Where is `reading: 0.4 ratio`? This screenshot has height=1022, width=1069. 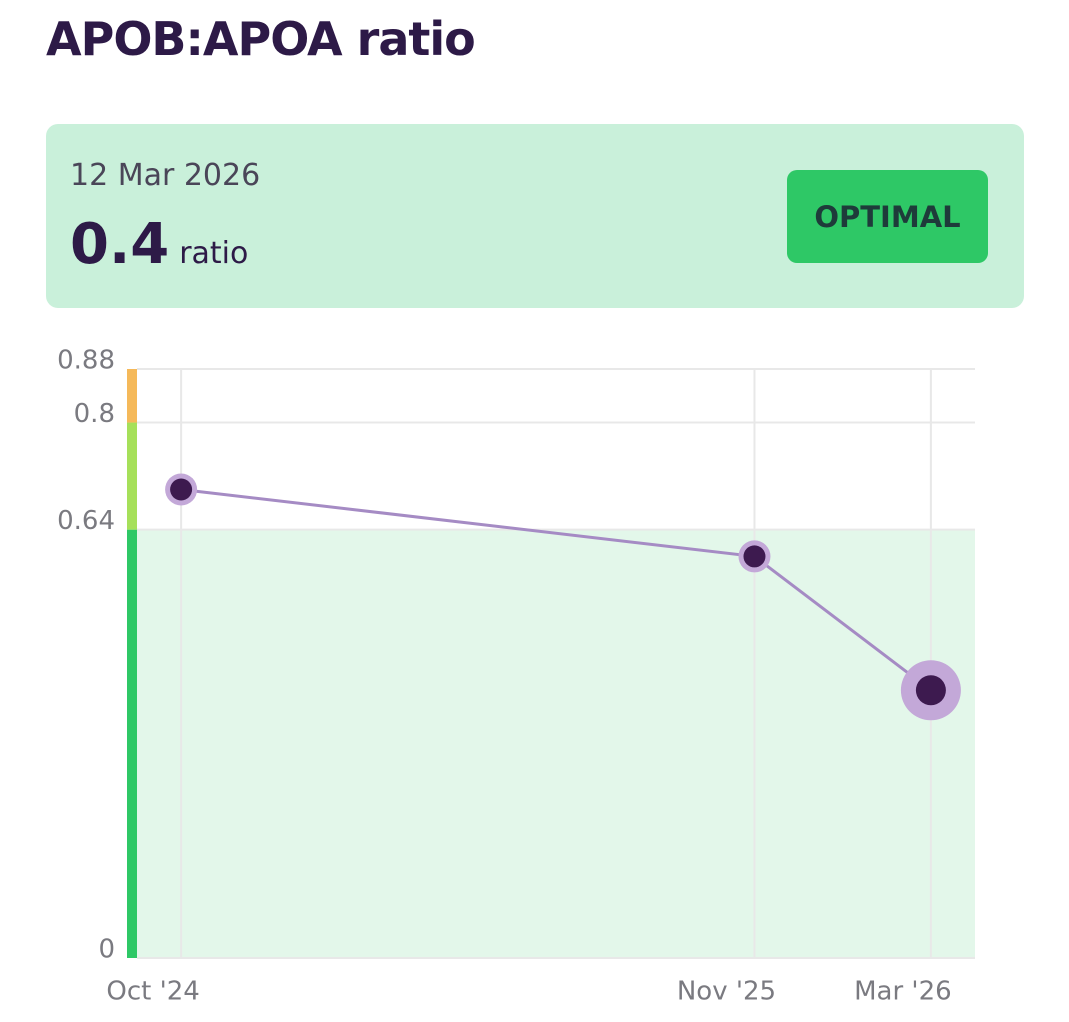 reading: 0.4 ratio is located at coordinates (159, 244).